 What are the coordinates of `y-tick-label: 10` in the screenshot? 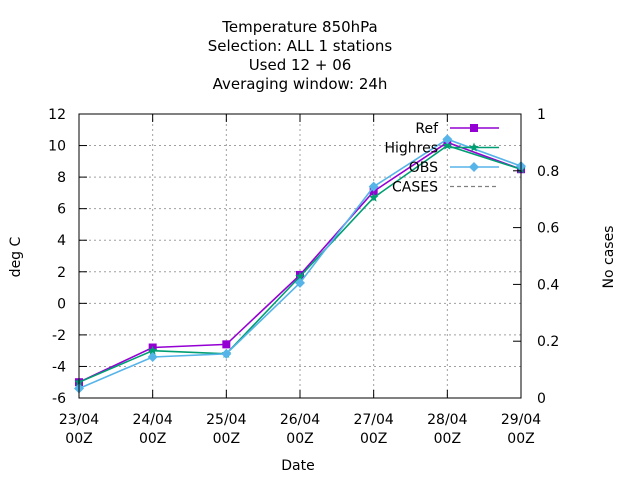 It's located at (57, 147).